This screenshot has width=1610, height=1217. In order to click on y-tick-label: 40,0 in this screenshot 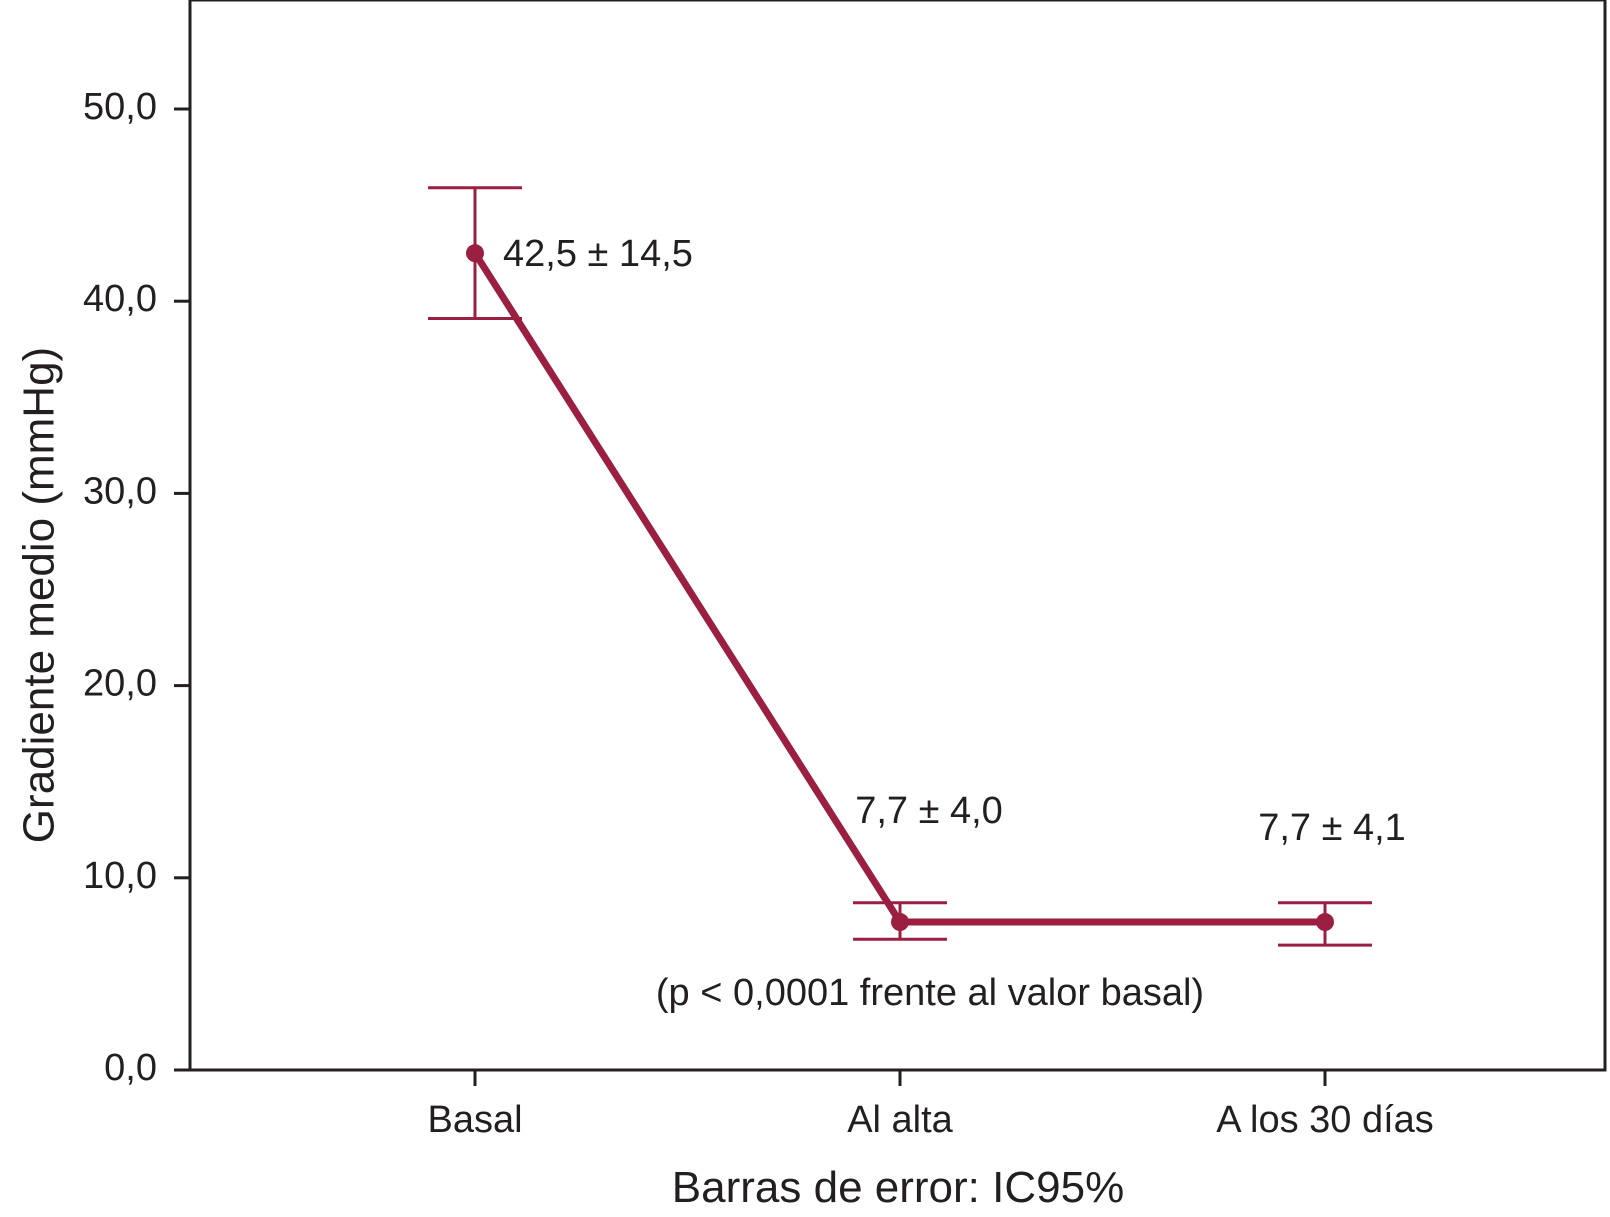, I will do `click(120, 299)`.